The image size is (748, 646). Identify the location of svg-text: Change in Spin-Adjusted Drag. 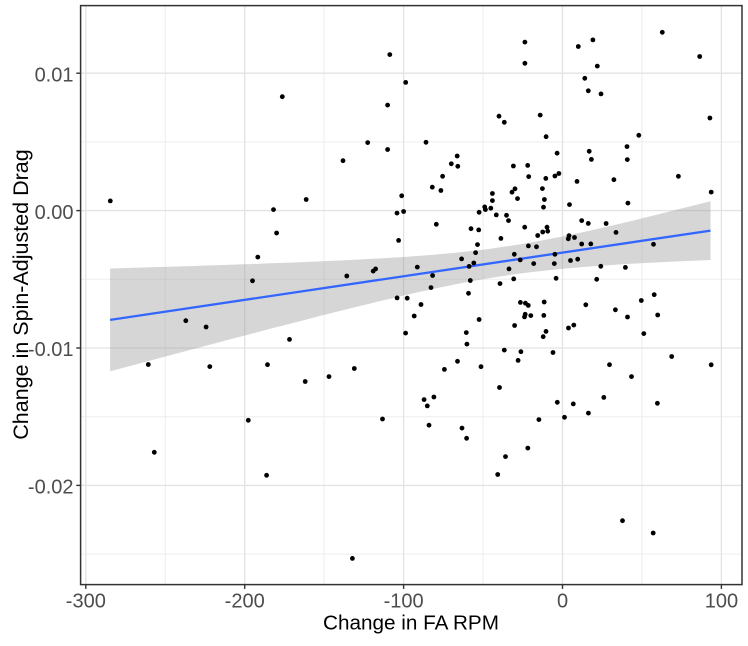
(21, 294).